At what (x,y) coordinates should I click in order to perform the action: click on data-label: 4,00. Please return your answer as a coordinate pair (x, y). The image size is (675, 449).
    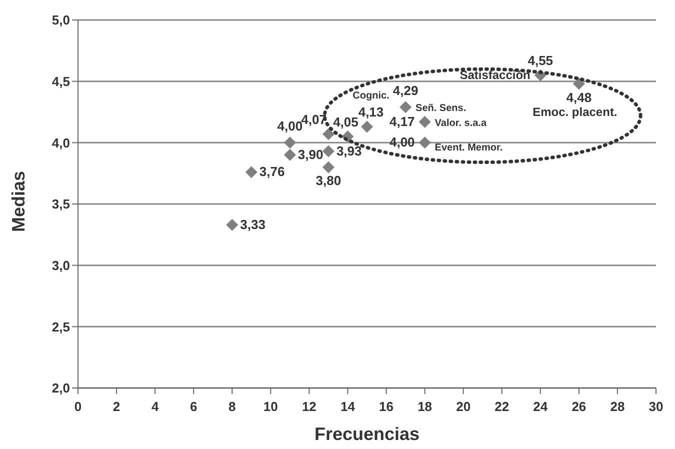
    Looking at the image, I should click on (290, 126).